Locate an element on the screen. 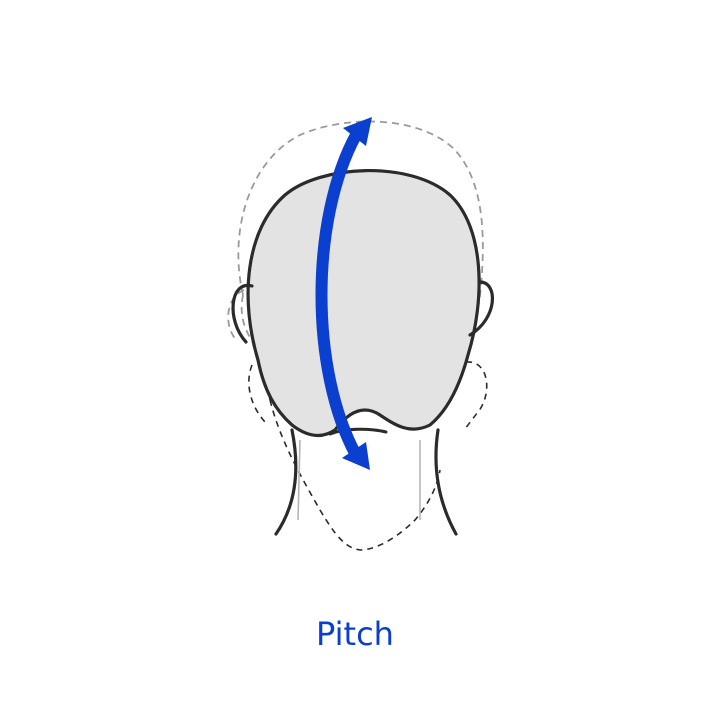 Image resolution: width=710 pixels, height=709 pixels. arrow-head-top is located at coordinates (357, 131).